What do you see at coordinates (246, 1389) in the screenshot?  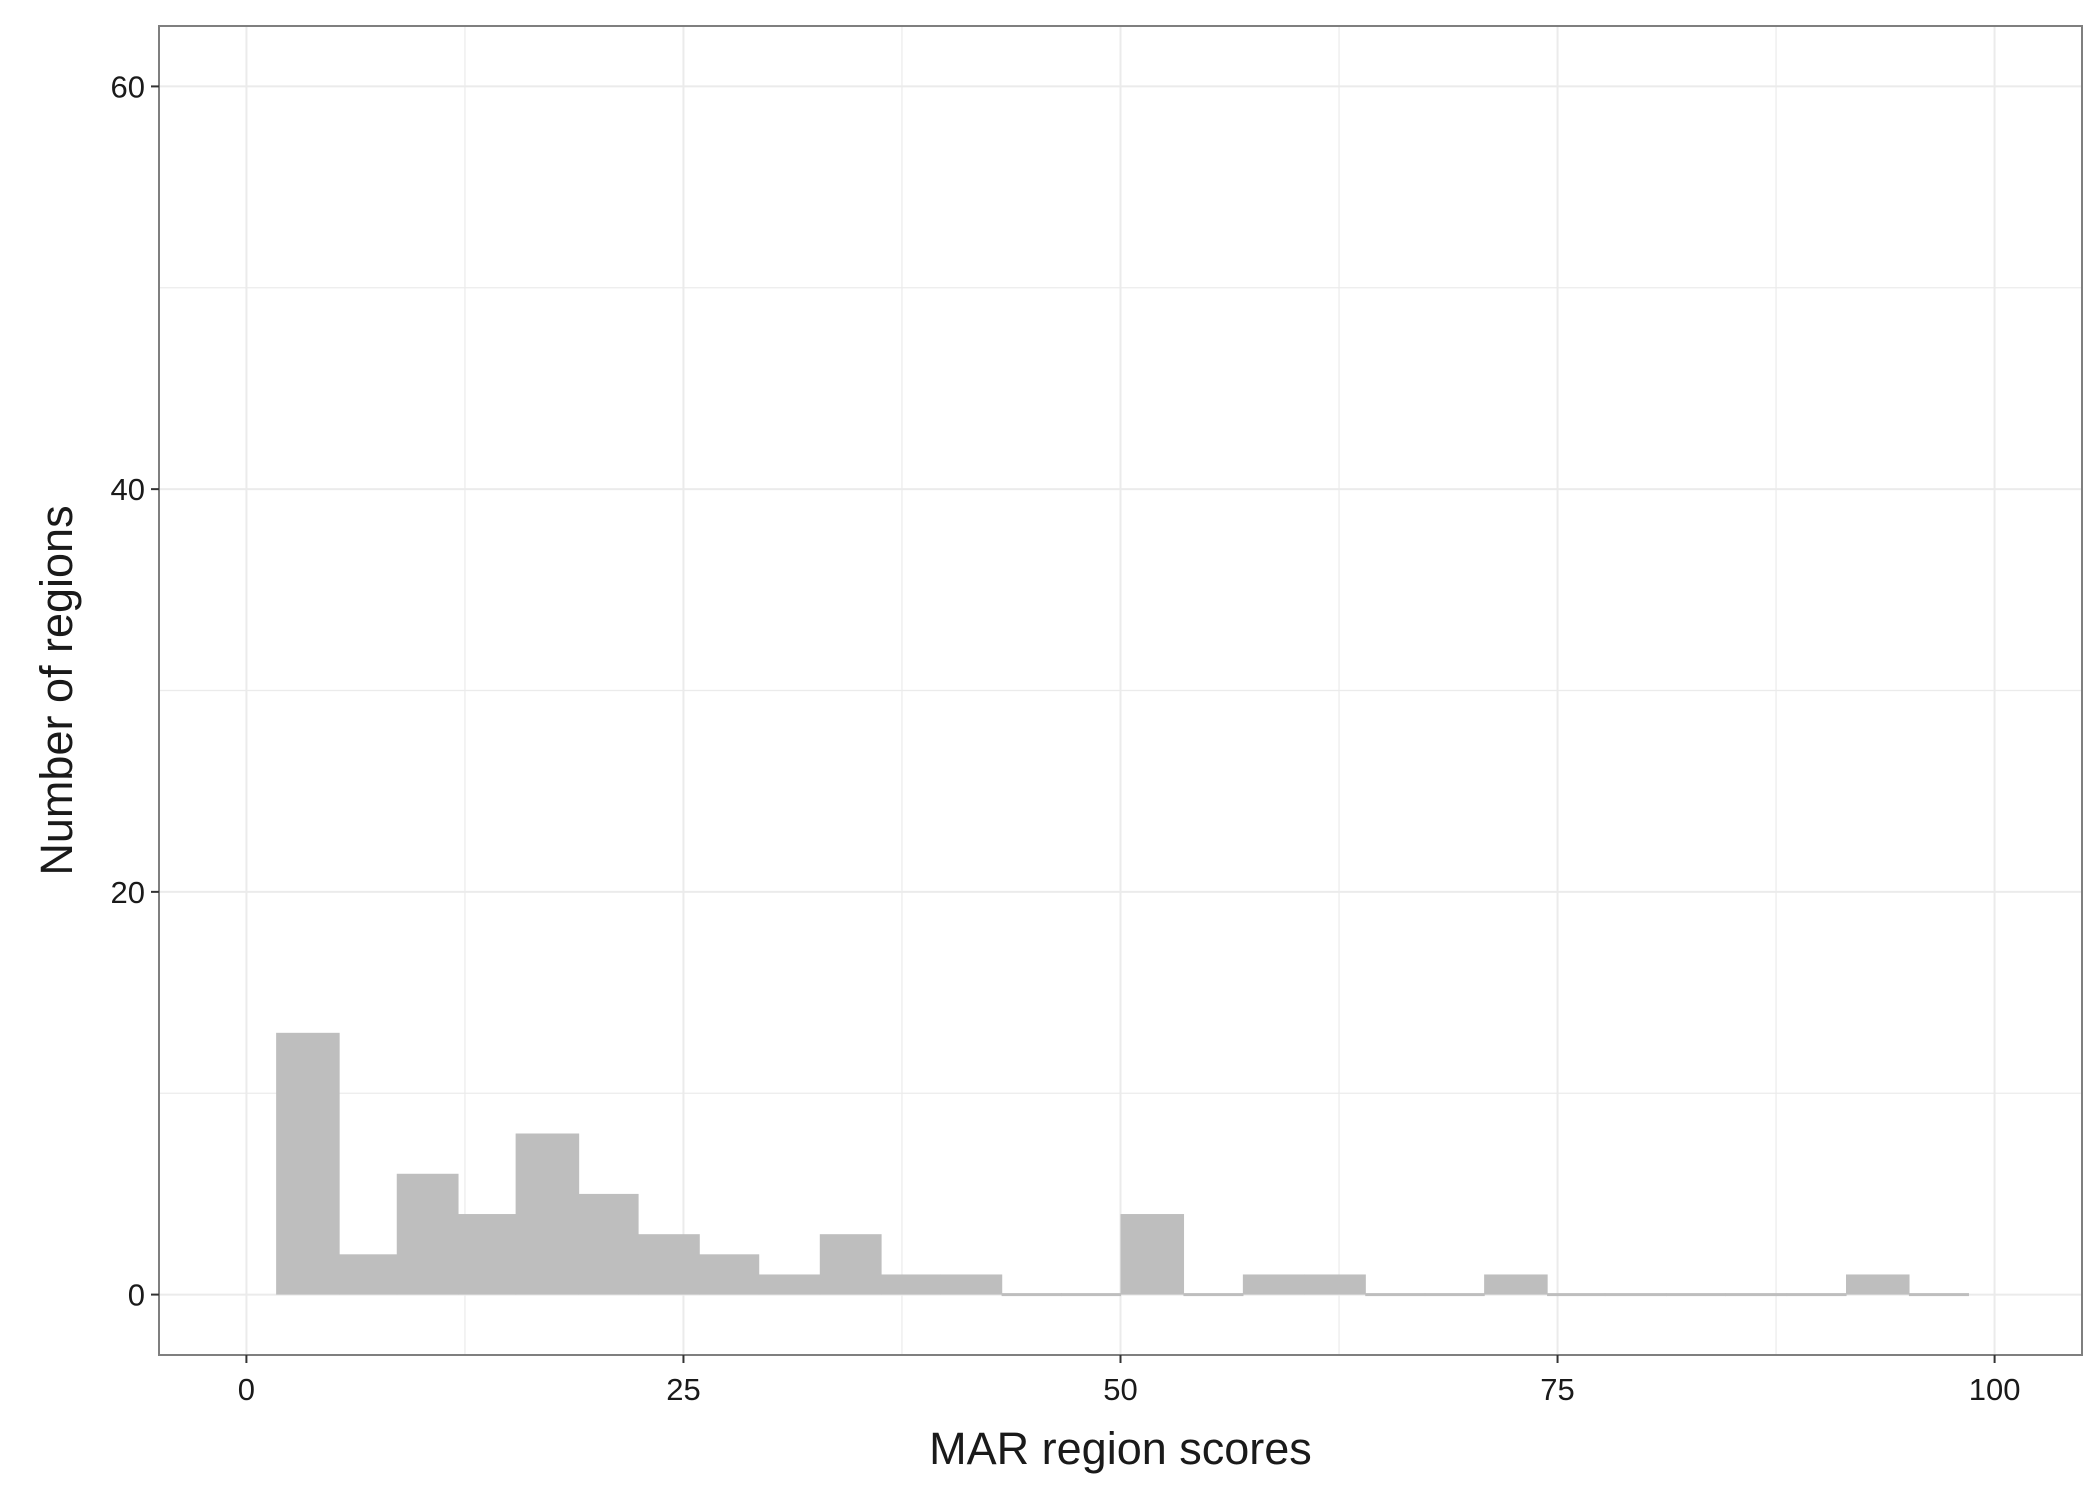 I see `x-tick-label: 0` at bounding box center [246, 1389].